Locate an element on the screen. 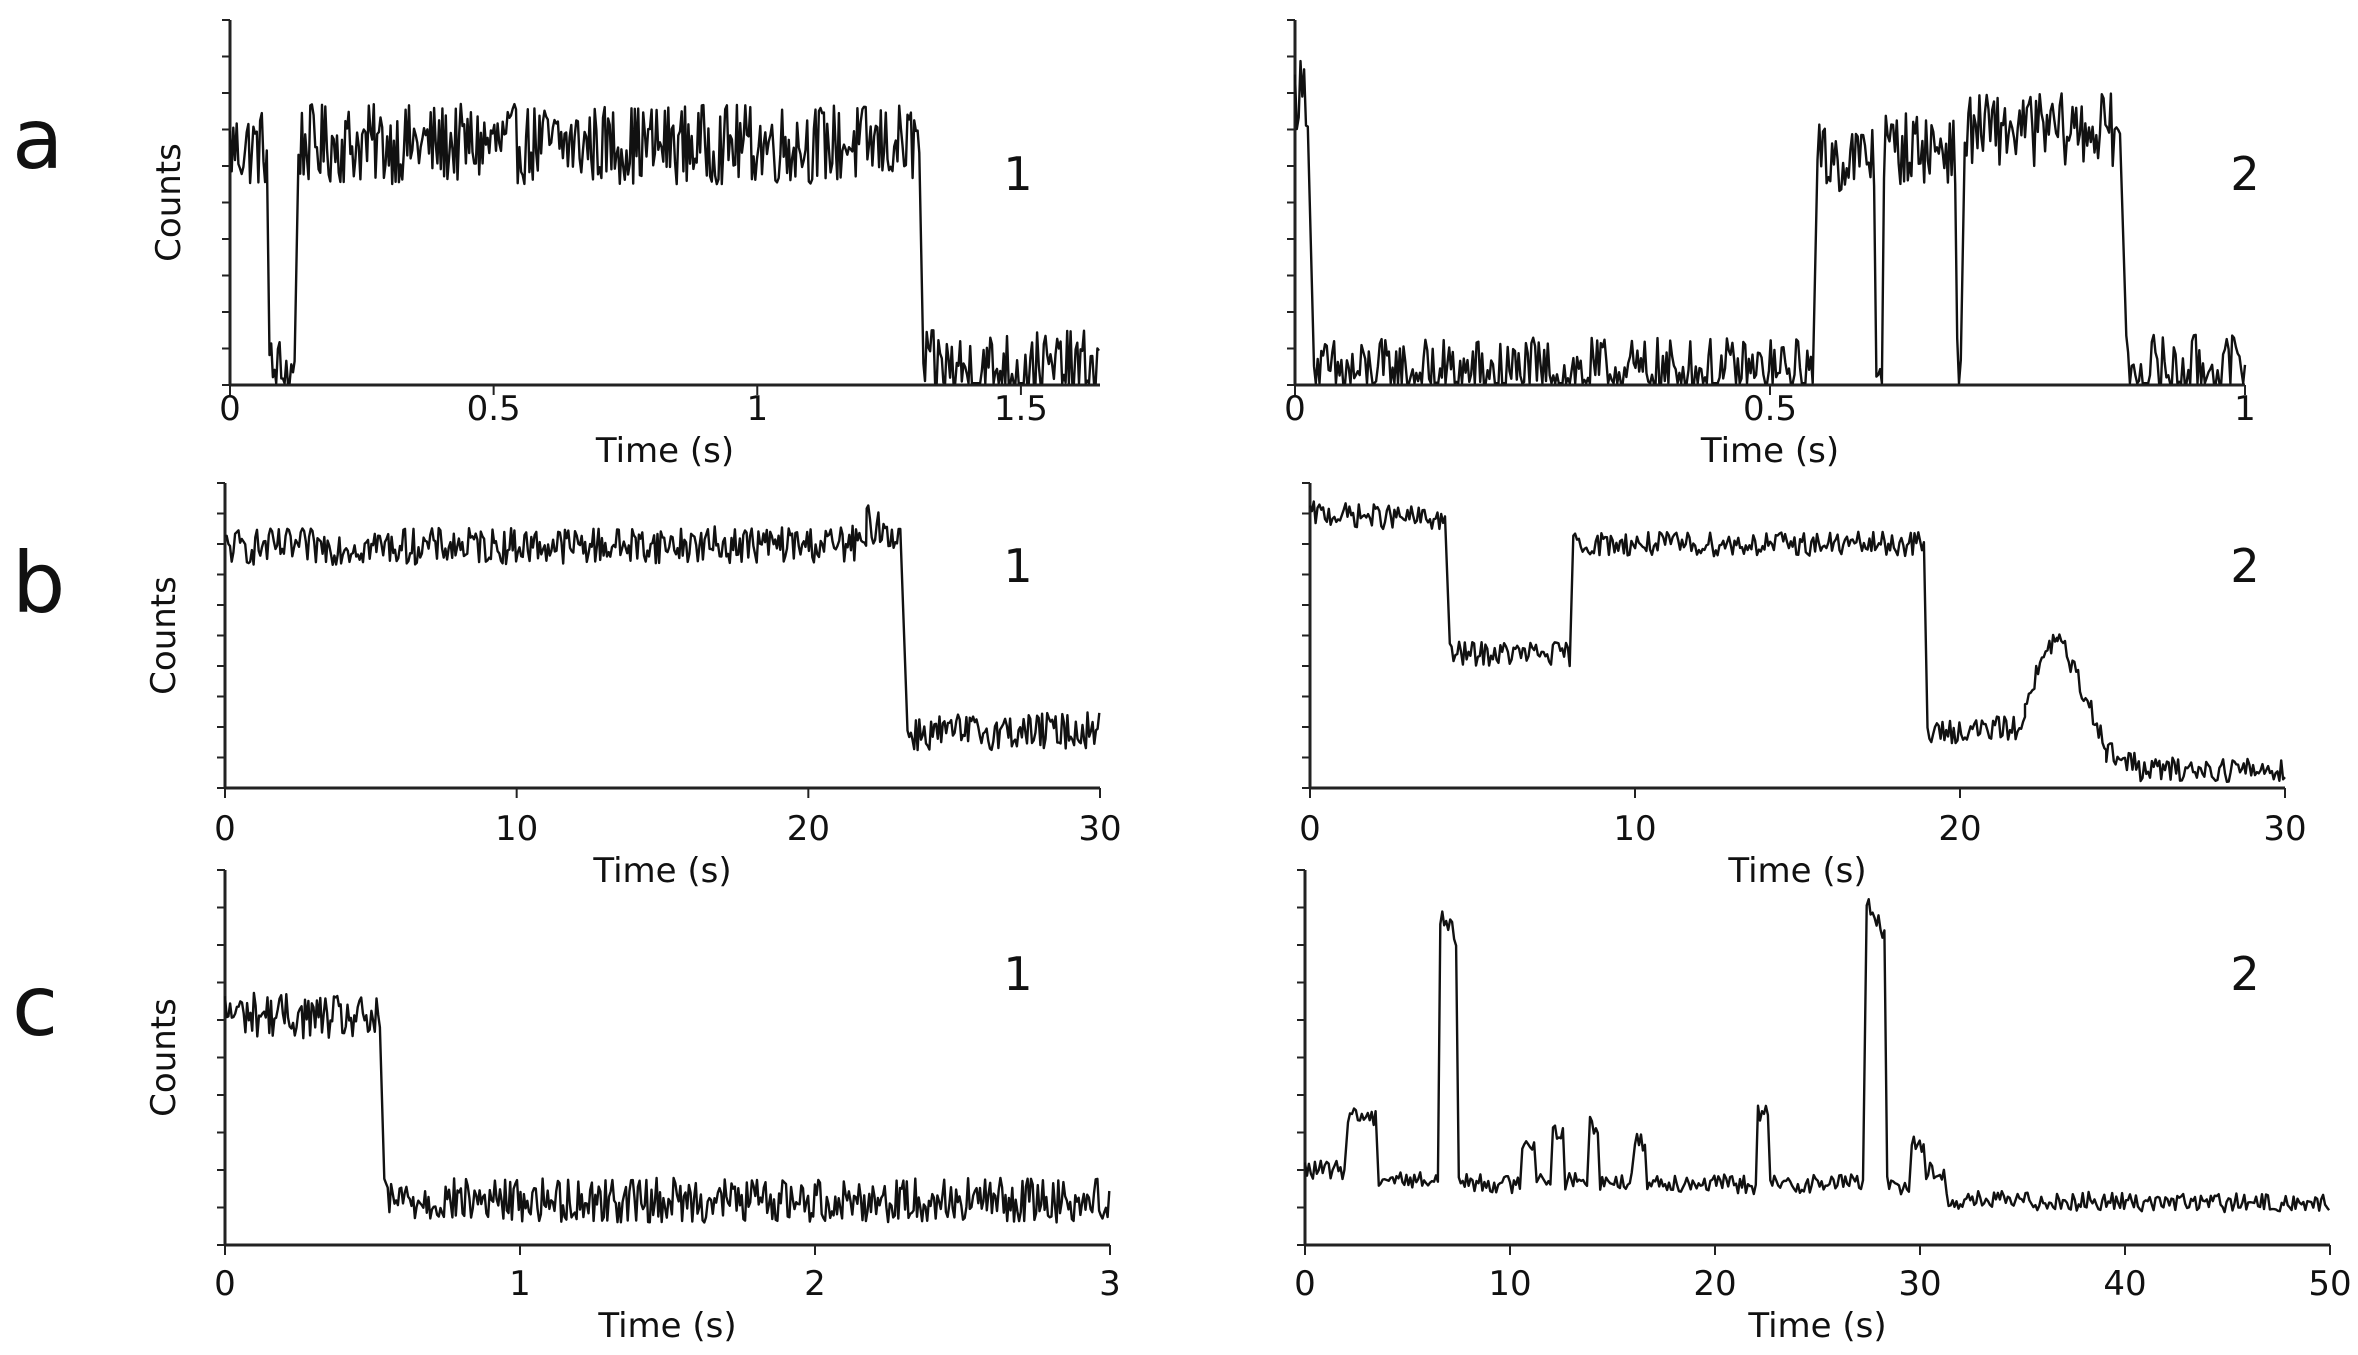 This screenshot has width=2358, height=1355. x-tick-label: 1.5 is located at coordinates (1021, 409).